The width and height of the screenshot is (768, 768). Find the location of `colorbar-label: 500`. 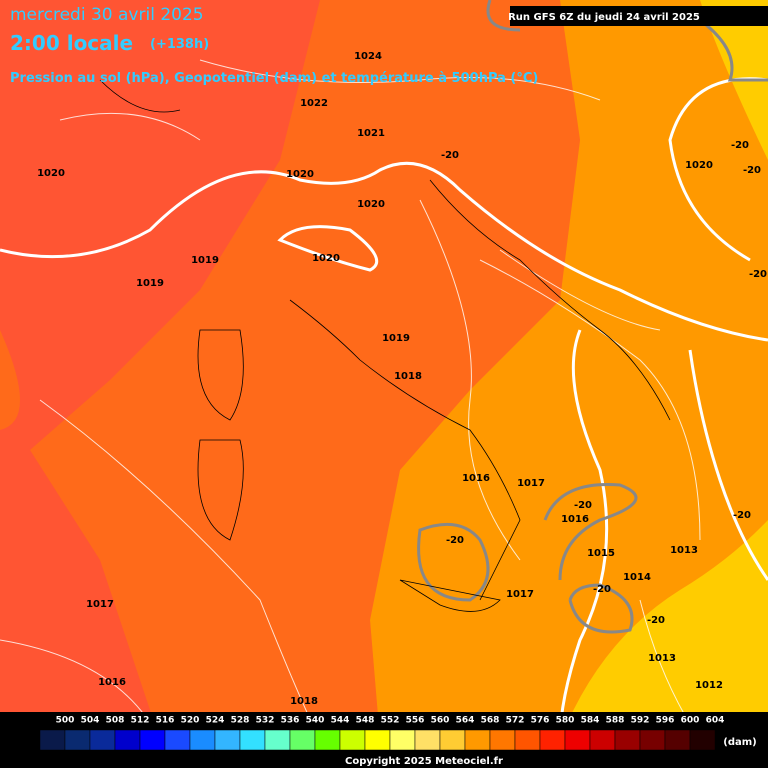

colorbar-label: 500 is located at coordinates (65, 721).